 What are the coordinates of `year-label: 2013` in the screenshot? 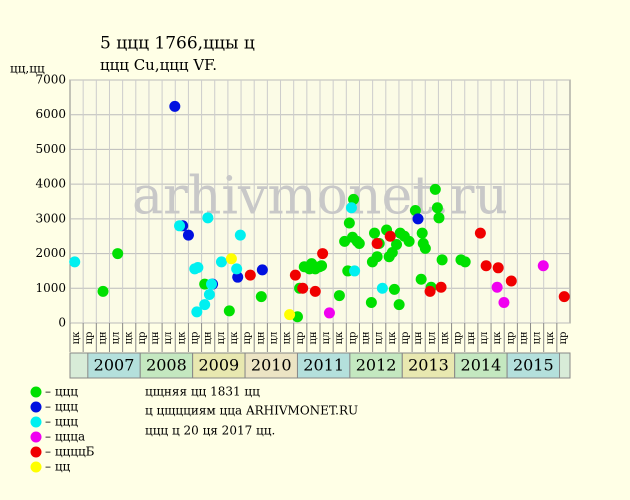 It's located at (428, 365).